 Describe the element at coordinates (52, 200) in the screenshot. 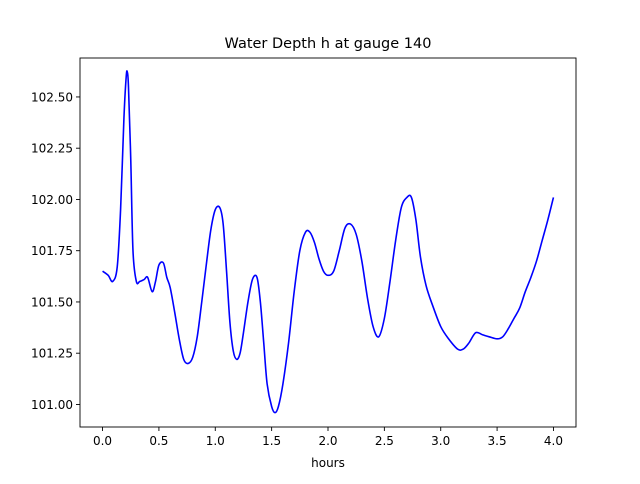

I see `y-tick-label: 102.00` at that location.